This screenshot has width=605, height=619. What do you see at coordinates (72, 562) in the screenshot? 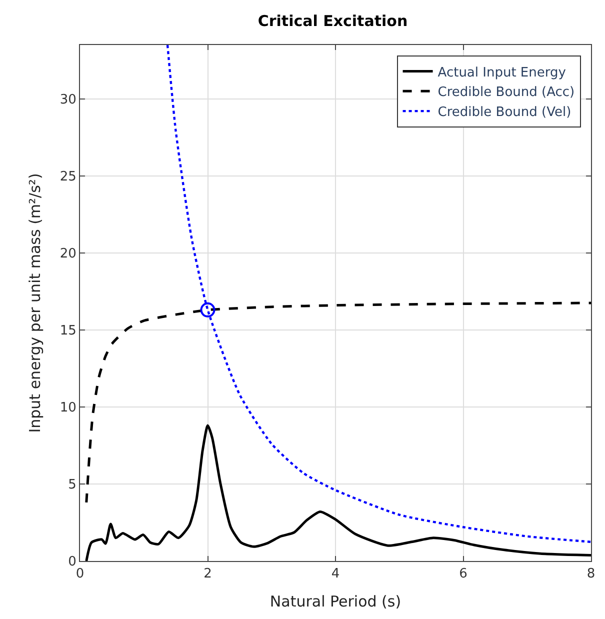
I see `y-tick-label: 0` at bounding box center [72, 562].